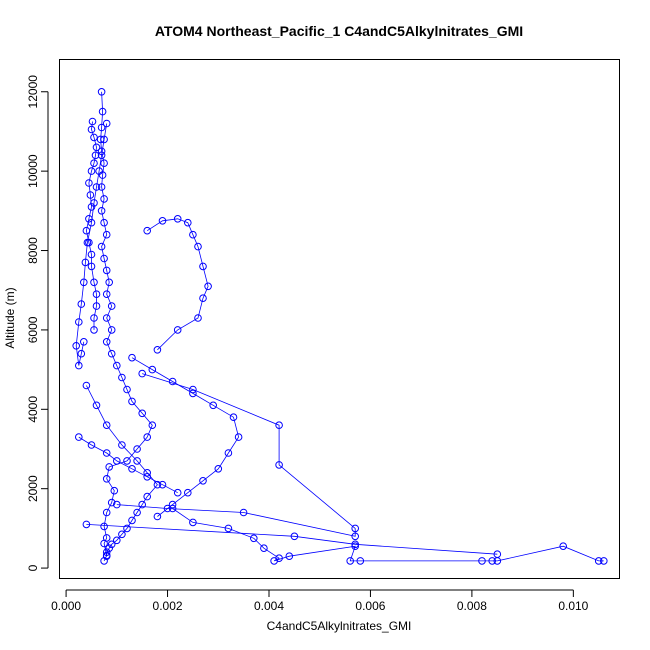  What do you see at coordinates (573, 606) in the screenshot?
I see `x-tick-label: 0.010` at bounding box center [573, 606].